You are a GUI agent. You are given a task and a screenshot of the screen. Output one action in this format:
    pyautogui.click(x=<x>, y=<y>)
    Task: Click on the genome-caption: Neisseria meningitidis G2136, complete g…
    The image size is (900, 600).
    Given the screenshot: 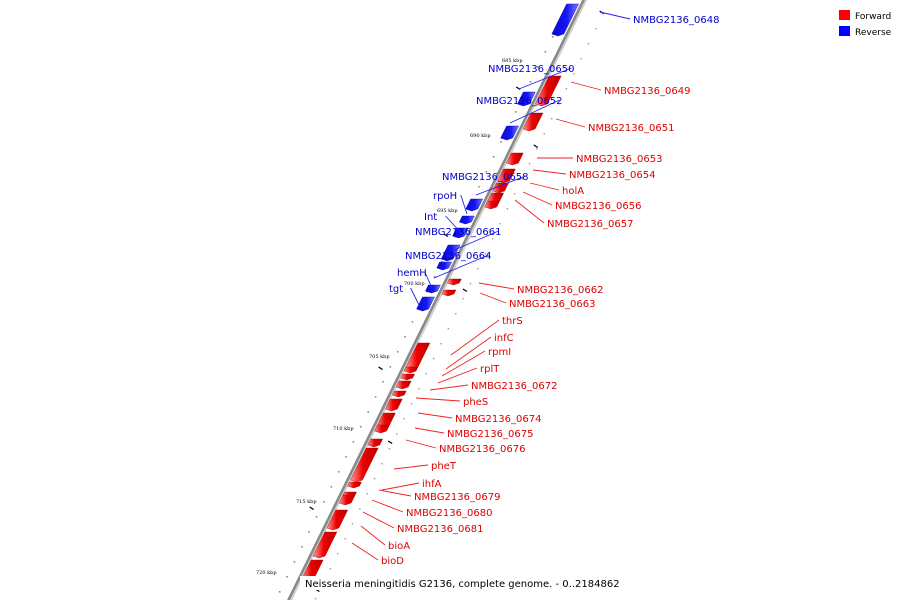 What is the action you would take?
    pyautogui.click(x=462, y=584)
    